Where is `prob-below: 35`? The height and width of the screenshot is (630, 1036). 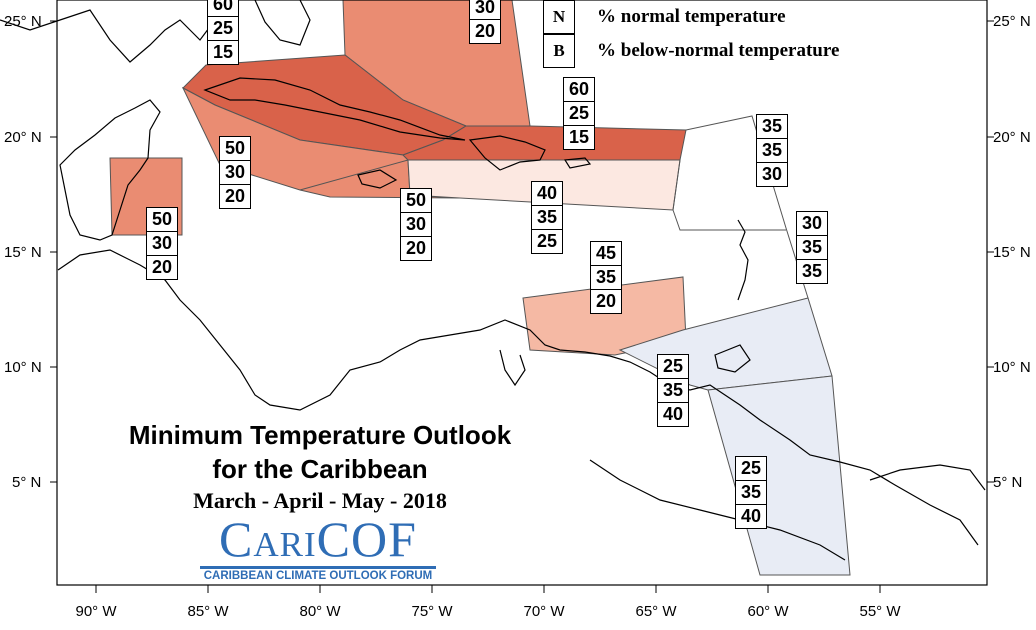 prob-below: 35 is located at coordinates (812, 271).